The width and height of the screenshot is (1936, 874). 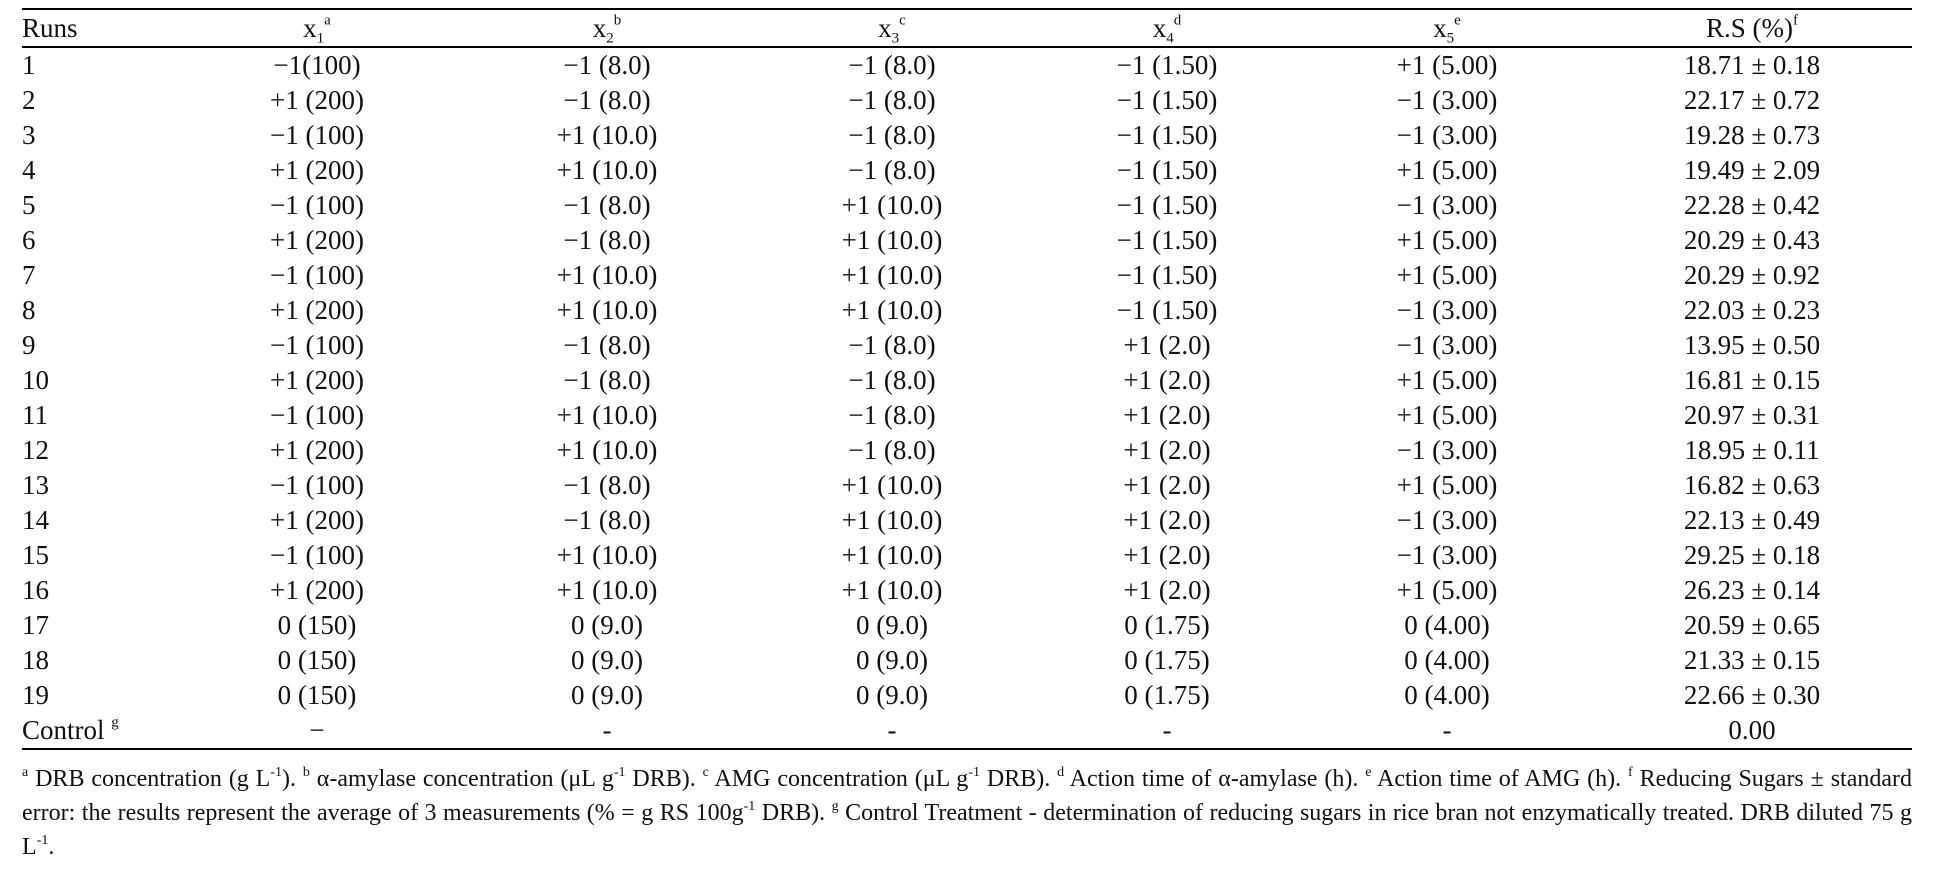 What do you see at coordinates (63, 730) in the screenshot?
I see `run-label: Control` at bounding box center [63, 730].